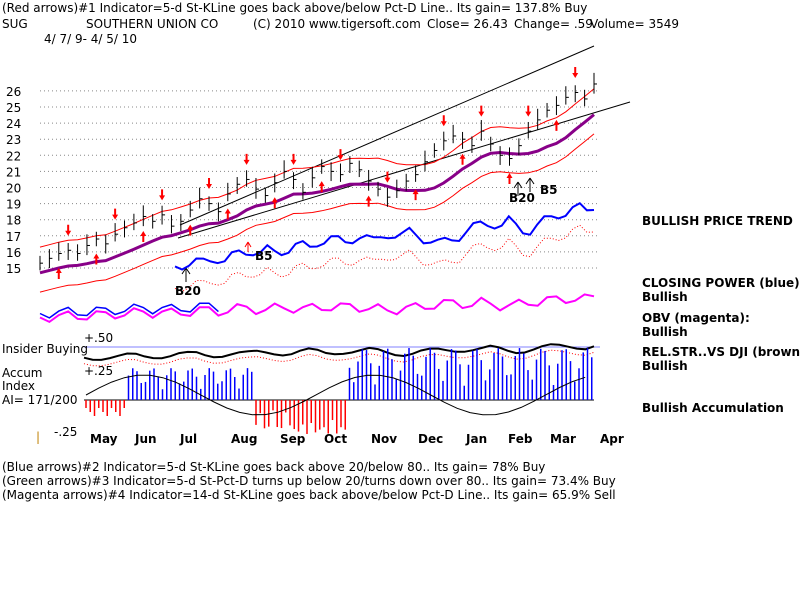 The image size is (800, 600). I want to click on change-value: Change= .59, so click(553, 24).